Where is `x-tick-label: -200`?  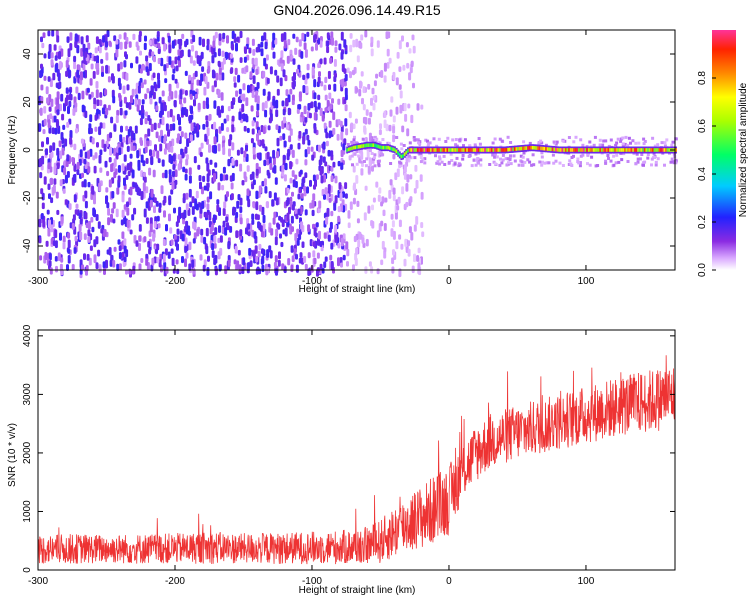 x-tick-label: -200 is located at coordinates (175, 281).